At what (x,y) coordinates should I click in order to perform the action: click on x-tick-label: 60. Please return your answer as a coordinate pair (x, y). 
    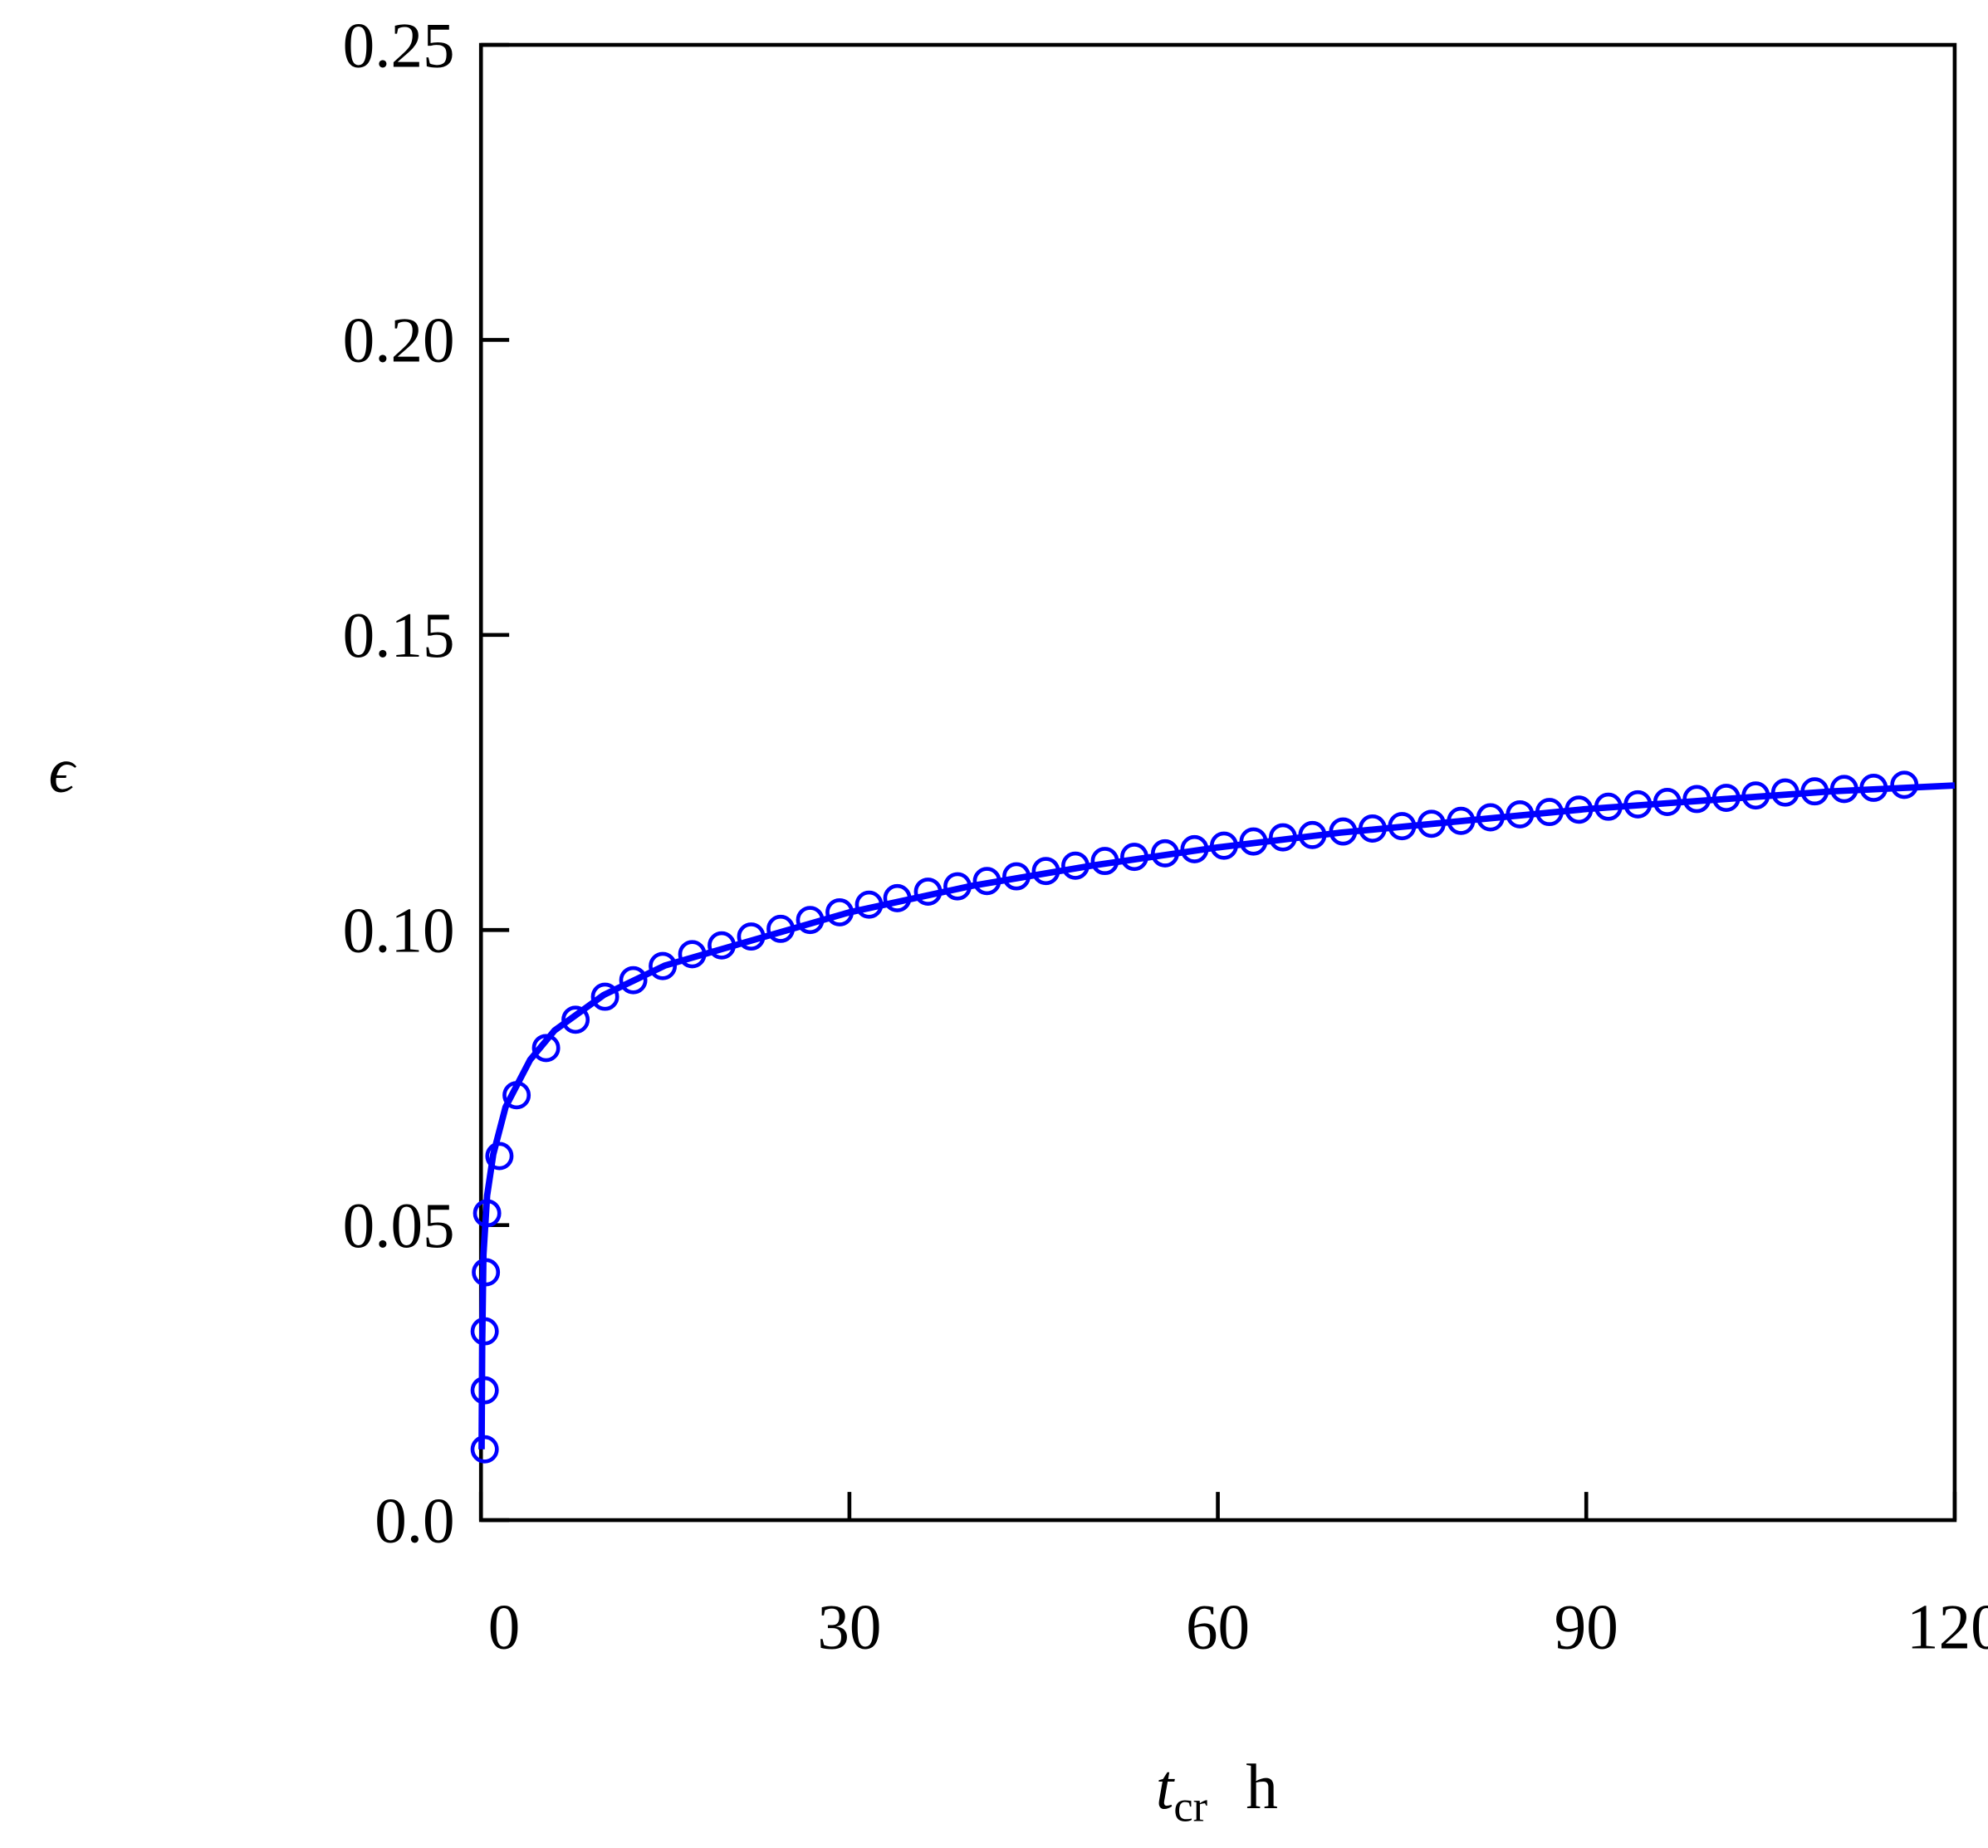
    Looking at the image, I should click on (1218, 1627).